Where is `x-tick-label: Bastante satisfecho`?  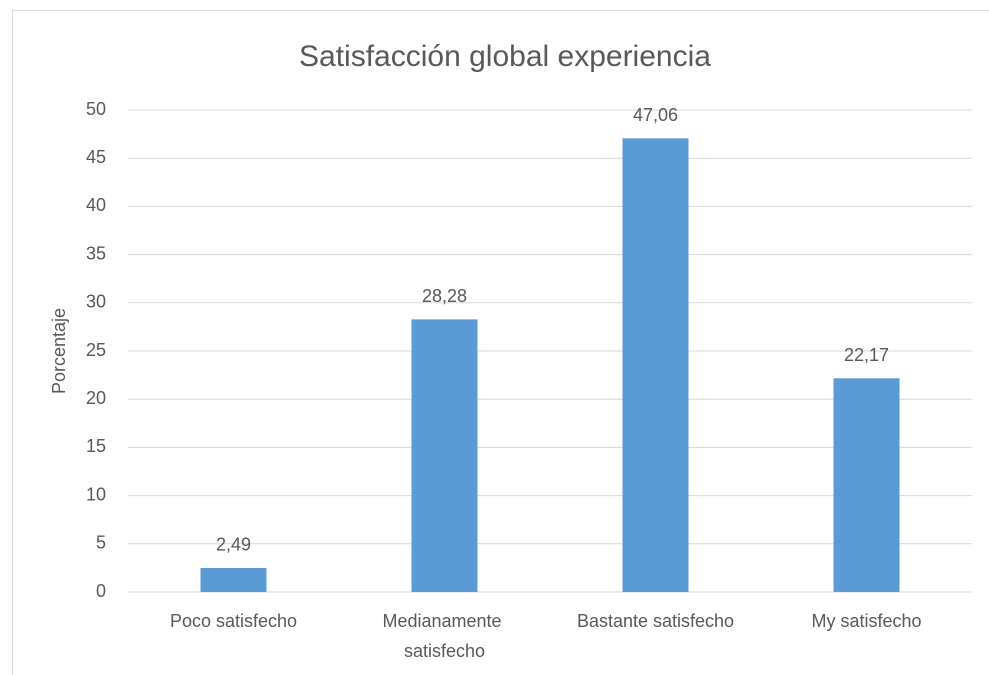
x-tick-label: Bastante satisfecho is located at coordinates (655, 621).